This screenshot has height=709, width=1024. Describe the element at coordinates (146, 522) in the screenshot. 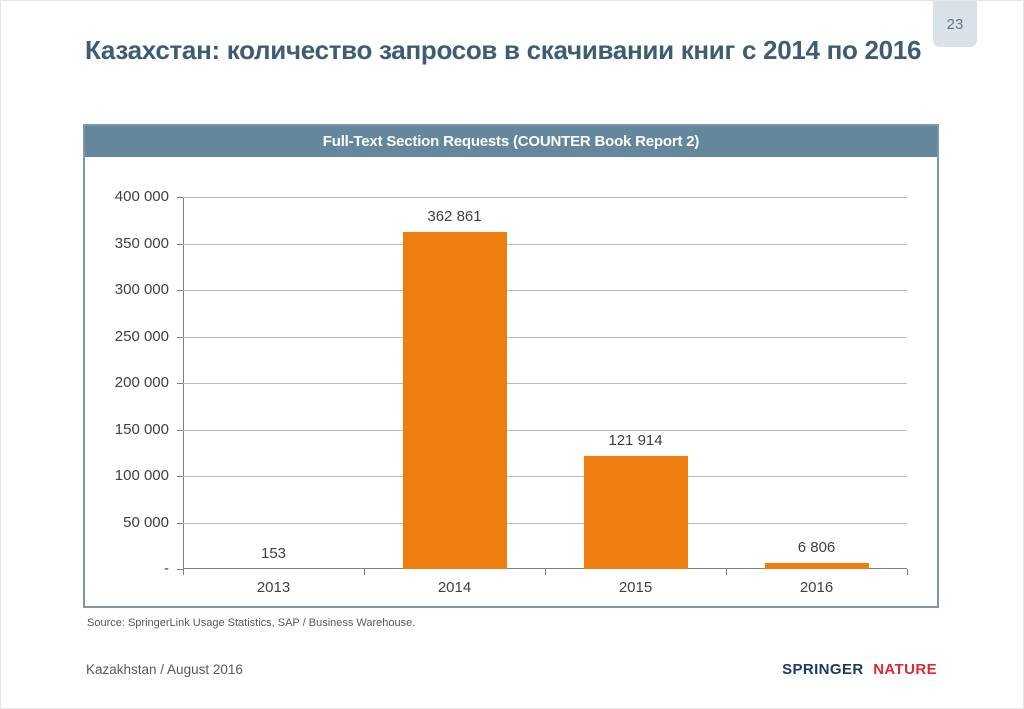

I see `y-tick-label: 50 000` at that location.